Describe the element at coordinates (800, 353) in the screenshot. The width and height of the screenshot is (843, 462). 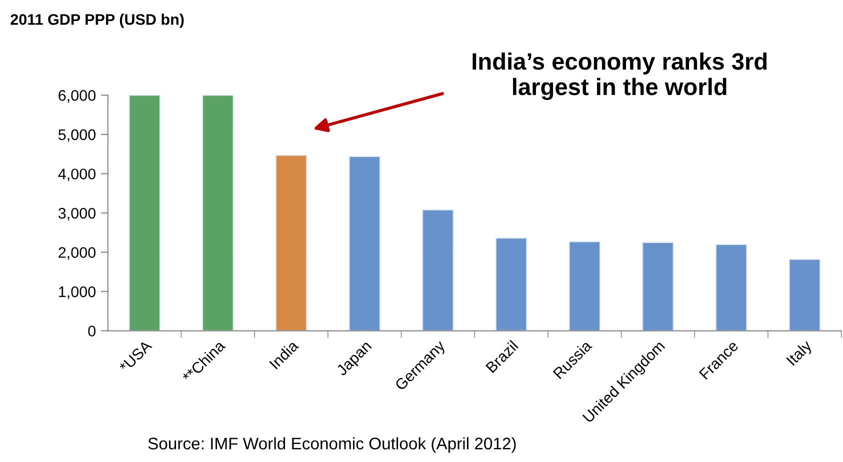
I see `x-tick-label: Italy` at that location.